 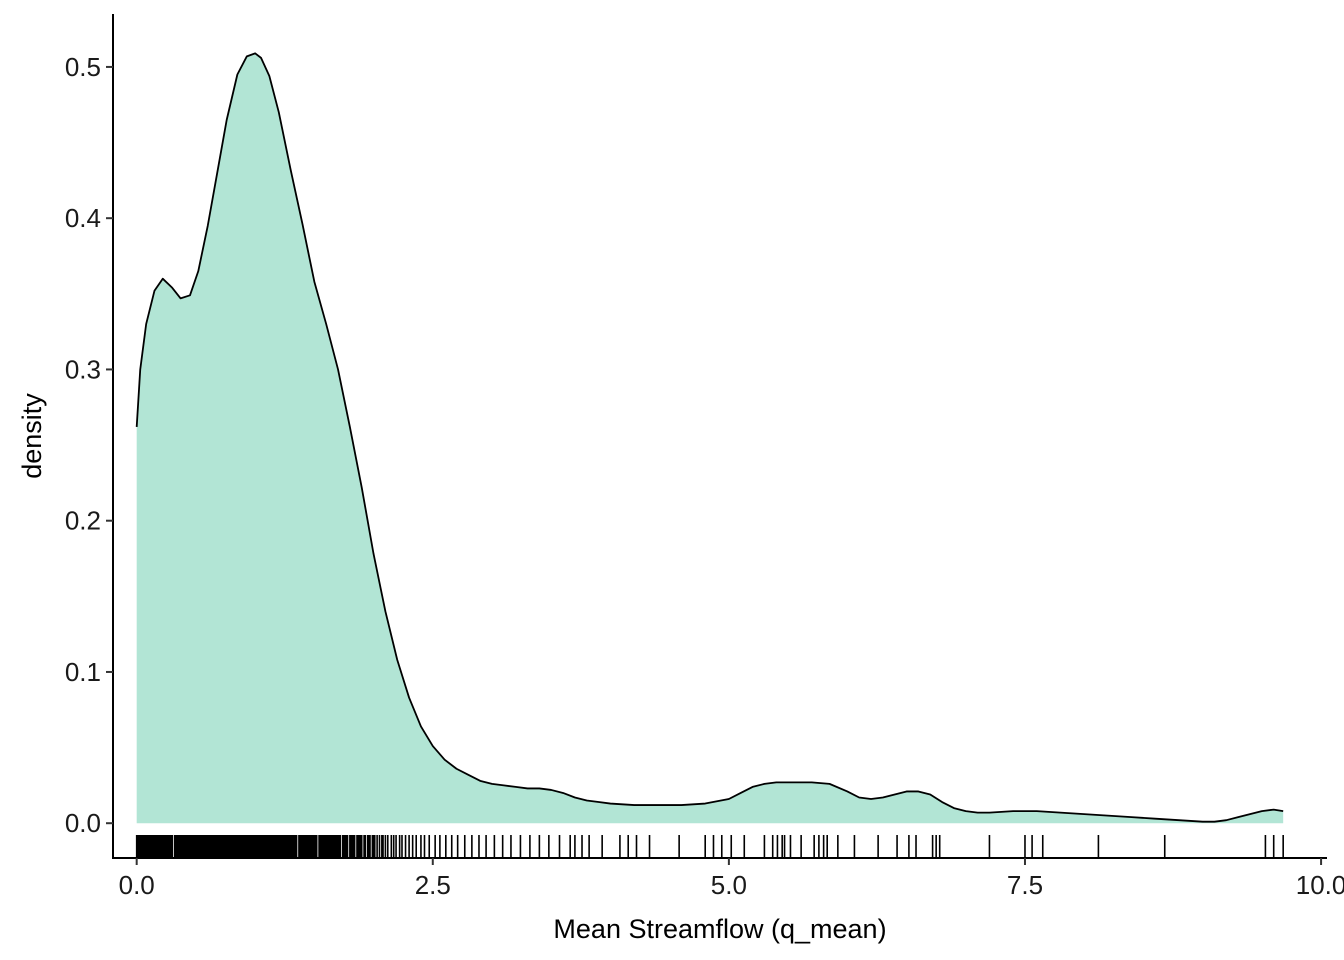 I want to click on y-tick-label: 0.1, so click(x=83, y=672).